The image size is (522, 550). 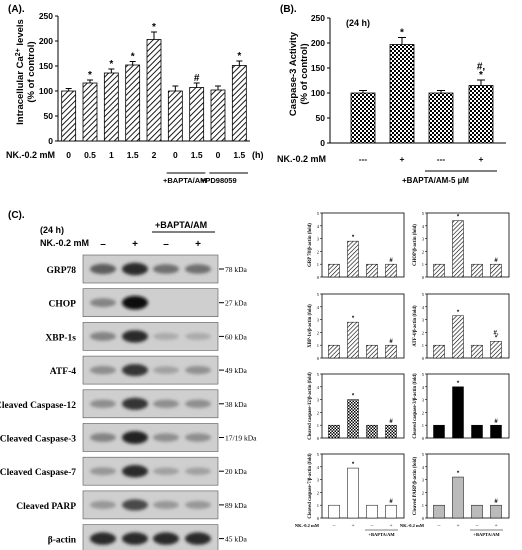 I want to click on blot-kda-label: 17/19 kDa, so click(x=241, y=438).